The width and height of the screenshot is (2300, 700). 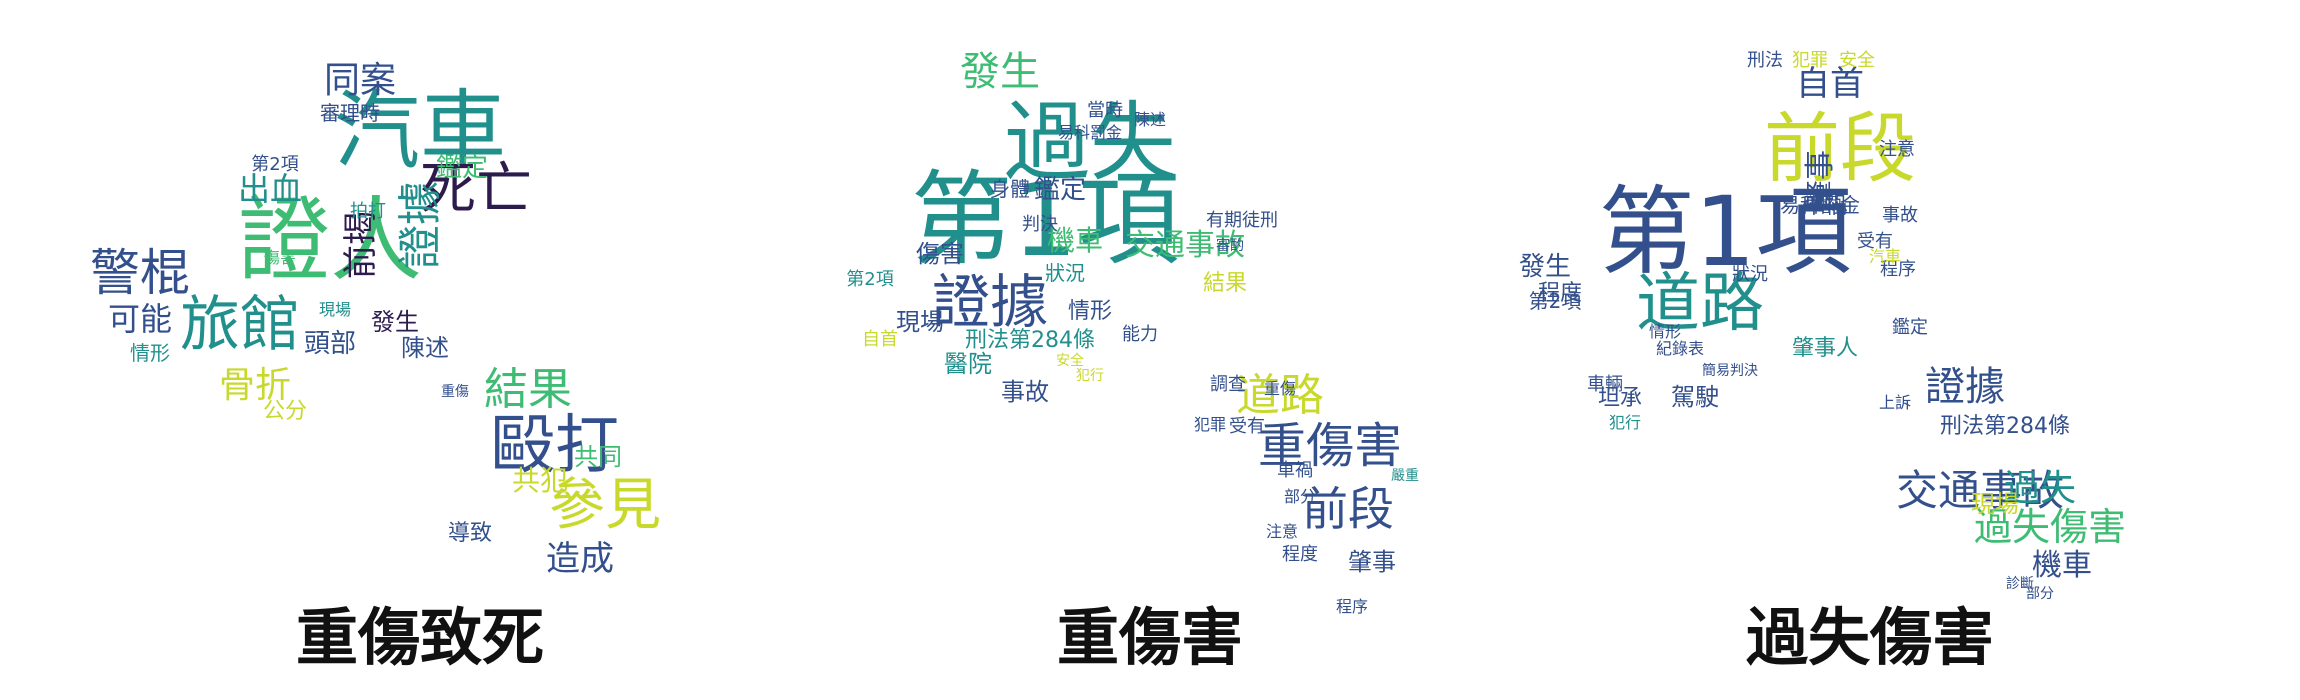 I want to click on cloud-word: 調查, so click(x=1228, y=384).